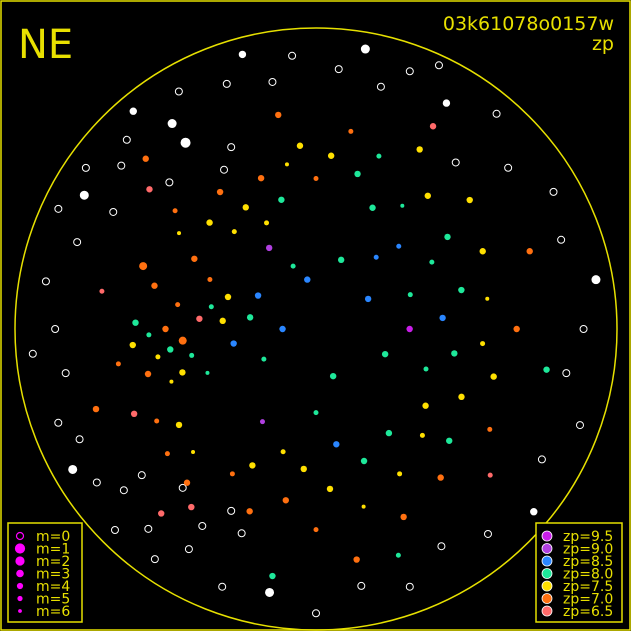 The image size is (631, 631). What do you see at coordinates (588, 600) in the screenshot?
I see `zp-legend-label: zp=7.0` at bounding box center [588, 600].